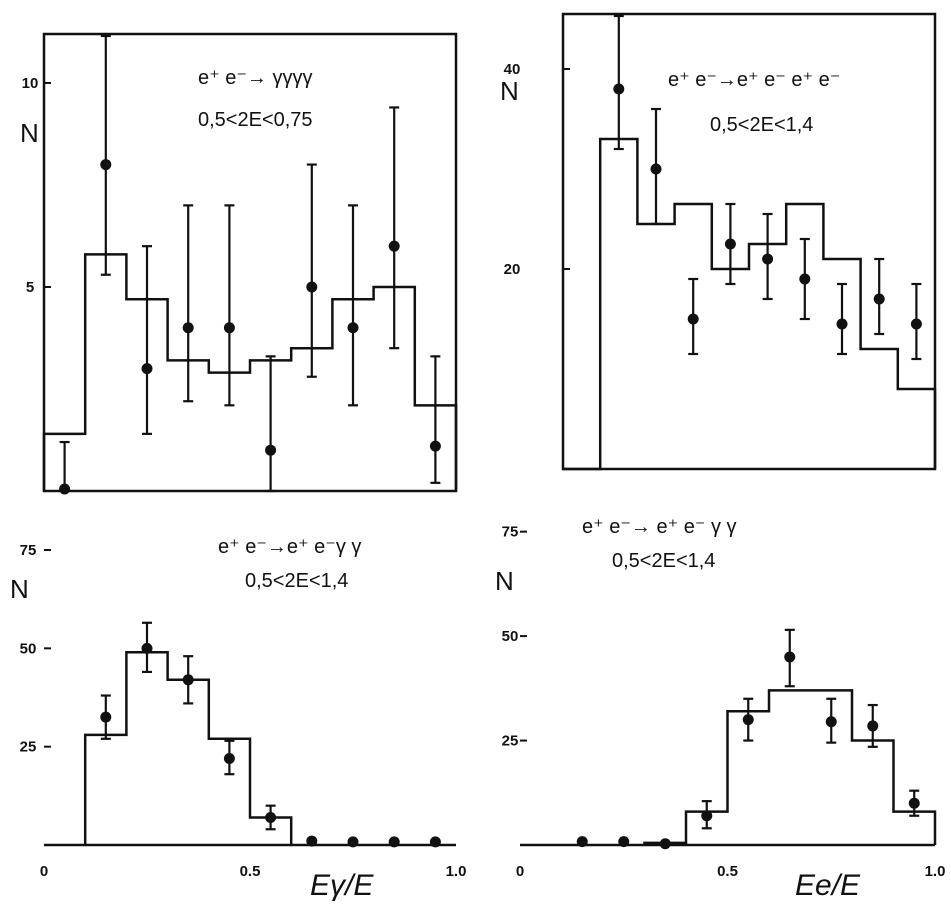 The image size is (951, 910). Describe the element at coordinates (659, 527) in the screenshot. I see `reaction-label: e⁺ e⁻→ e⁺ e⁻ γ γ` at that location.